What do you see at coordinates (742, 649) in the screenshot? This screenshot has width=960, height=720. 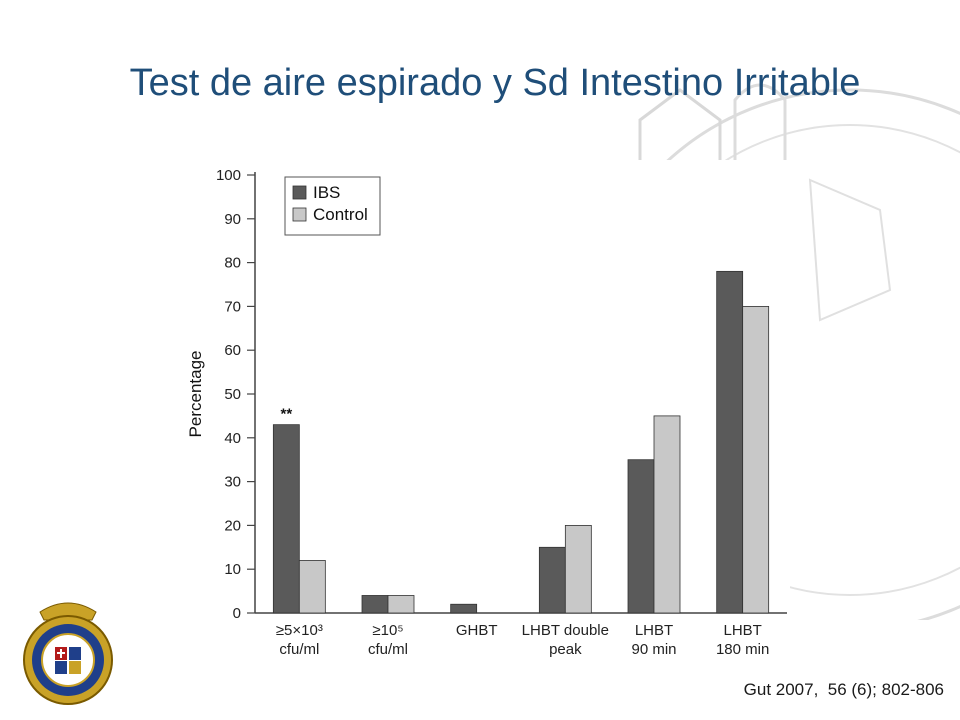 I see `category-label: 180 min` at bounding box center [742, 649].